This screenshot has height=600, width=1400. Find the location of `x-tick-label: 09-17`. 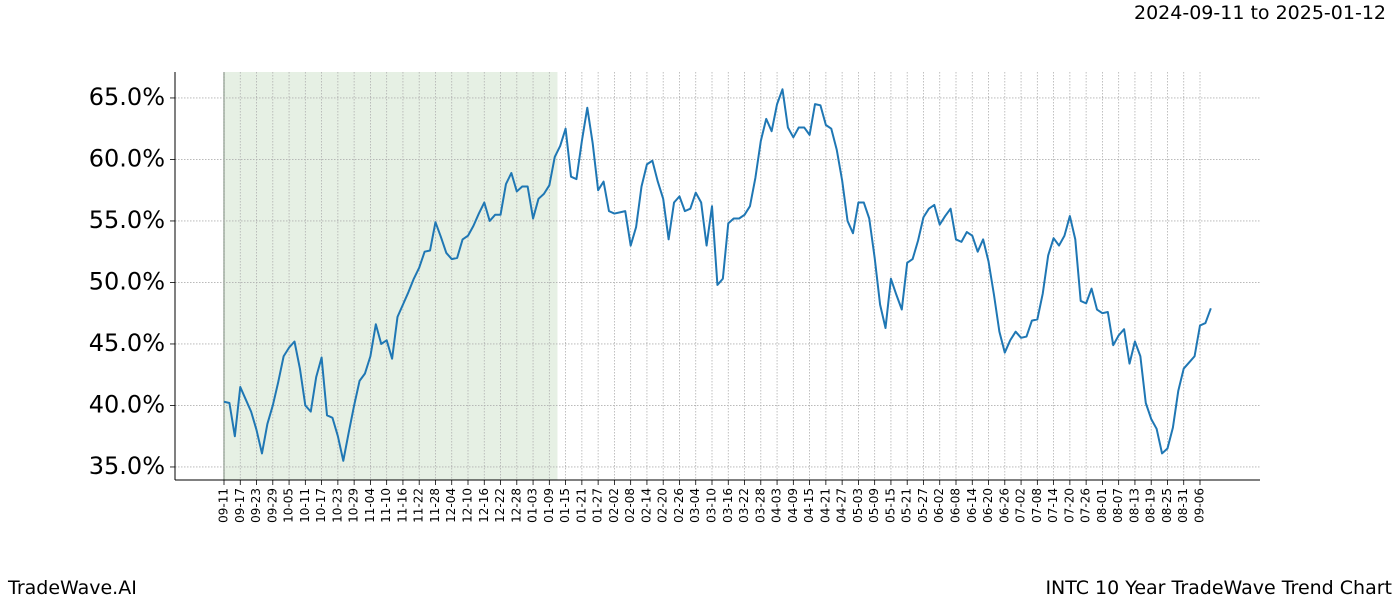

x-tick-label: 09-17 is located at coordinates (240, 505).